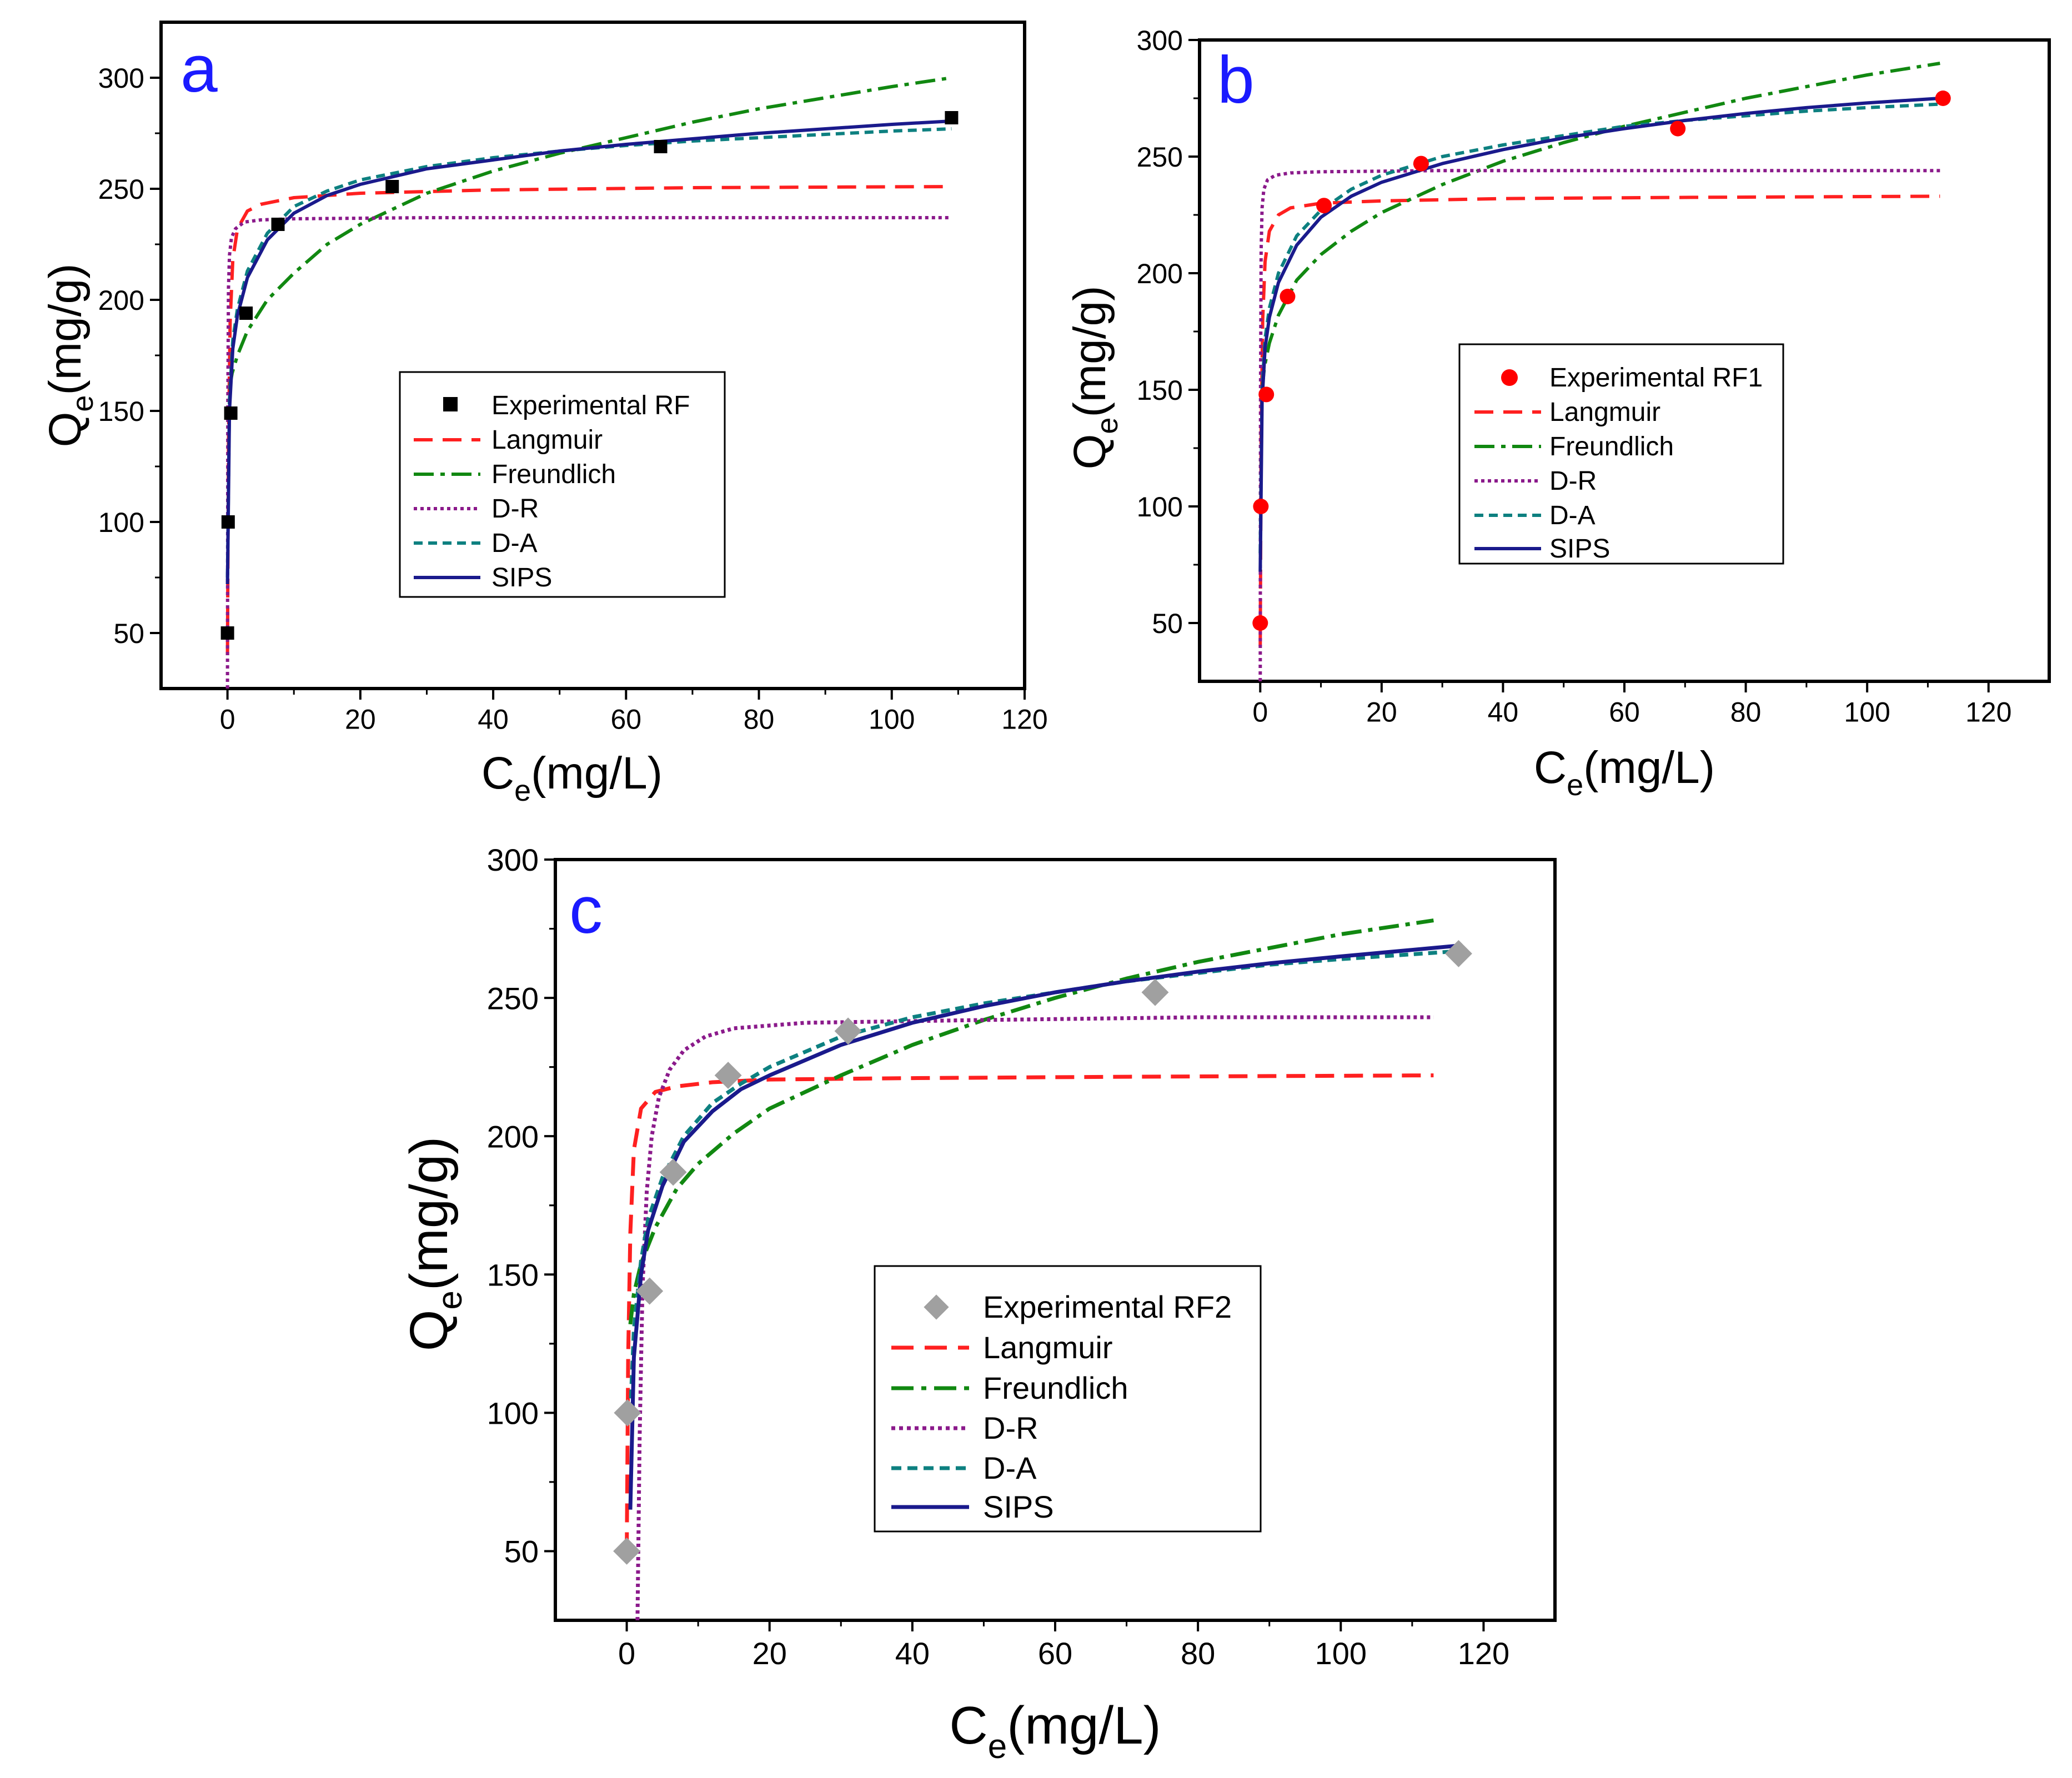 The height and width of the screenshot is (1778, 2072). I want to click on x-tick-label: 20, so click(1381, 713).